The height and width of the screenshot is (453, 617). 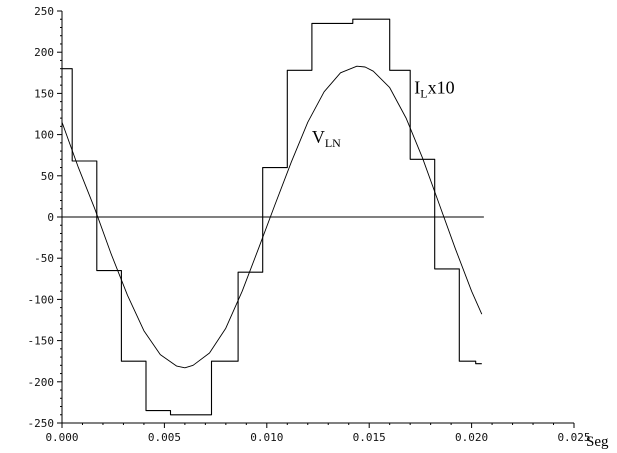 What do you see at coordinates (44, 52) in the screenshot?
I see `y-tick-label: 200` at bounding box center [44, 52].